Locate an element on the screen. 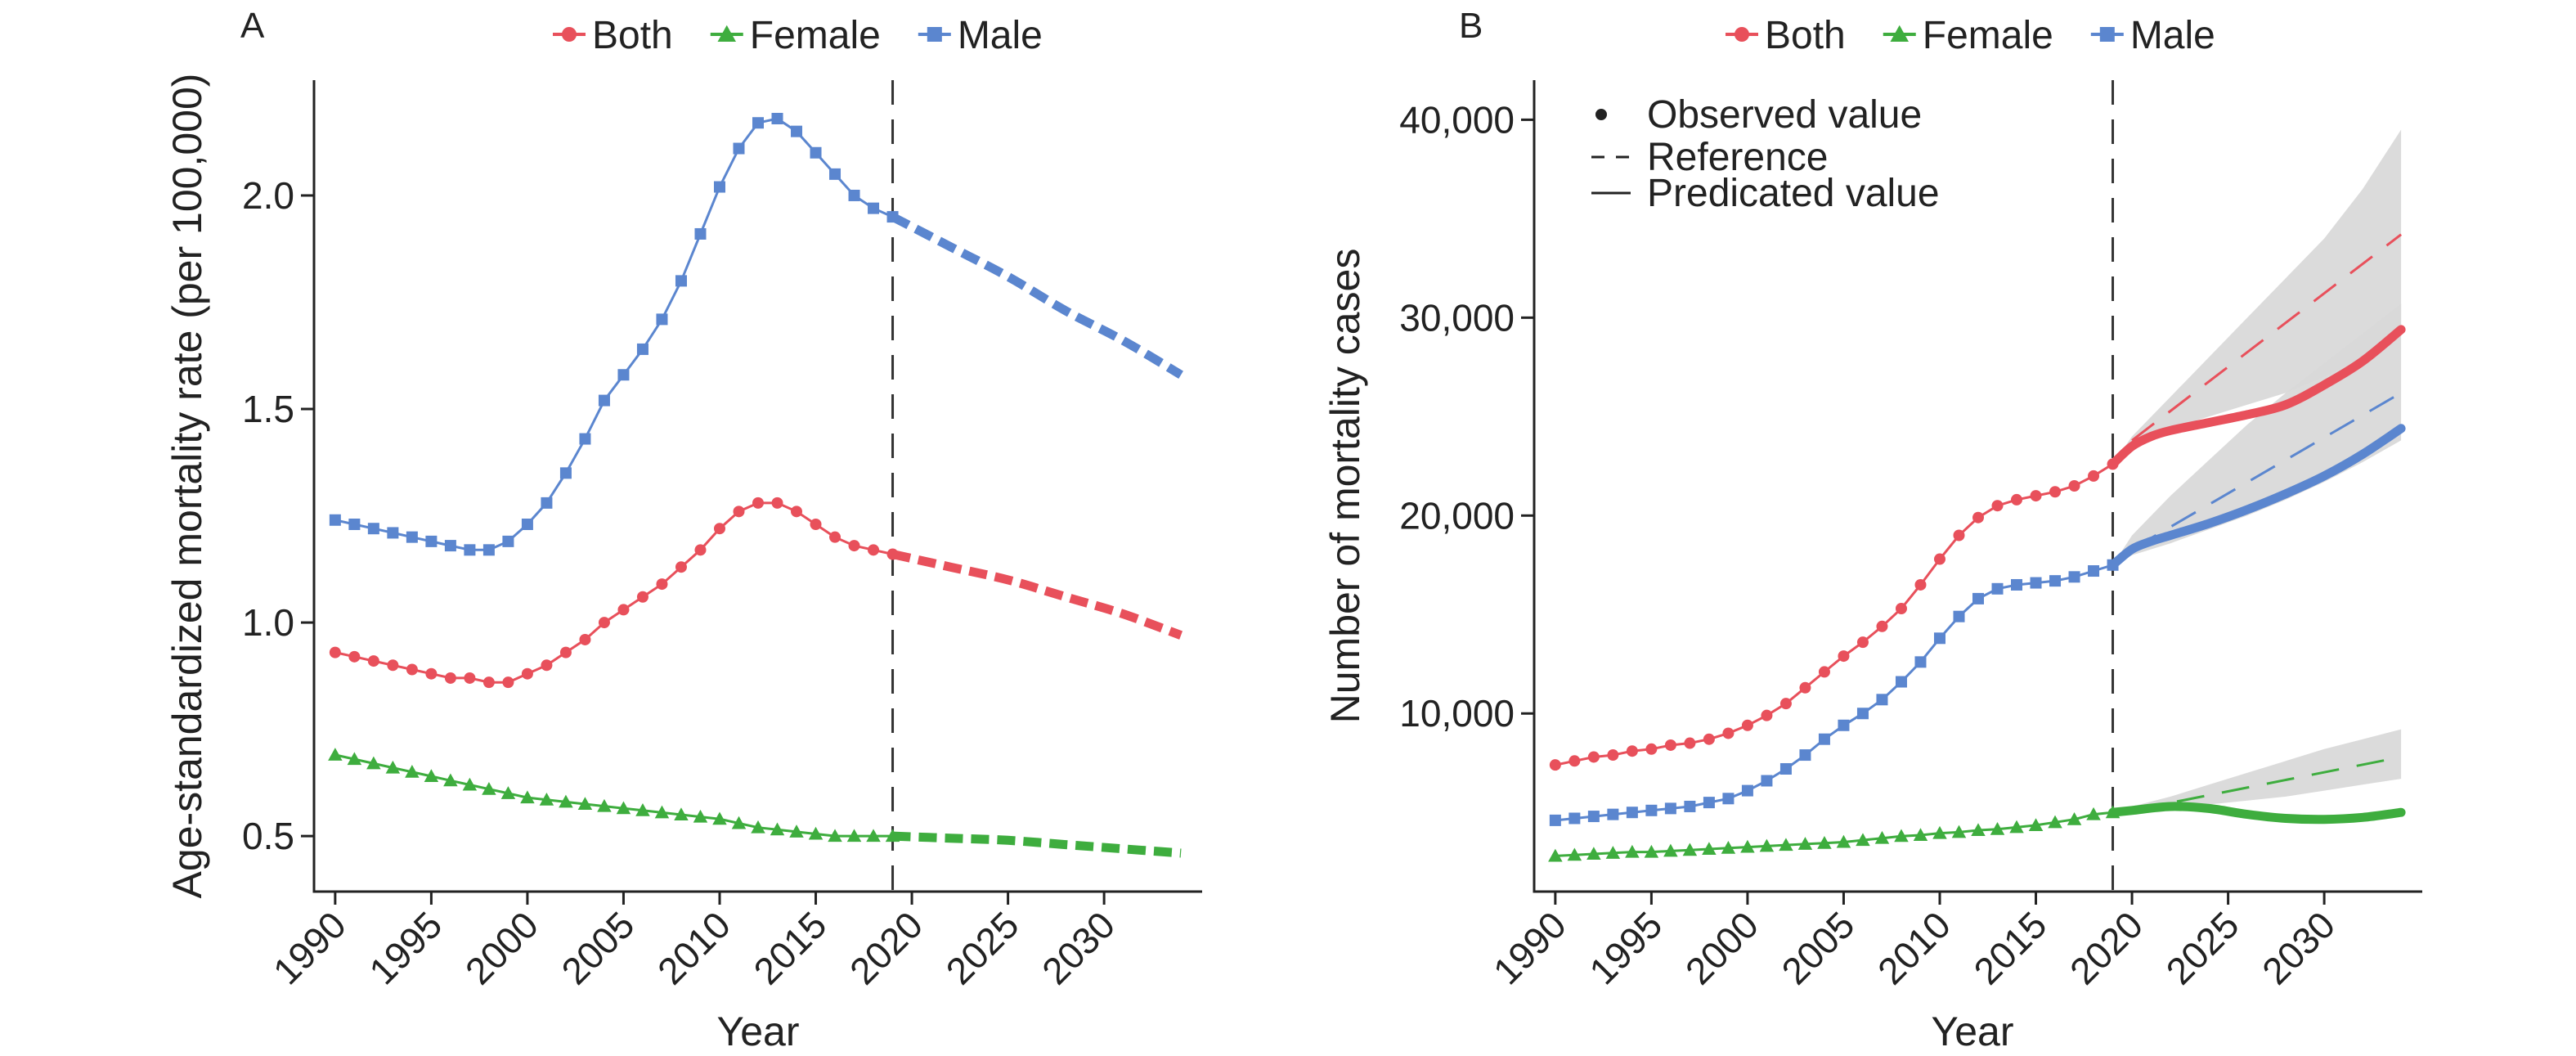 This screenshot has height=1056, width=2576. panel-b-x-tick-label: 2015 is located at coordinates (2010, 947).